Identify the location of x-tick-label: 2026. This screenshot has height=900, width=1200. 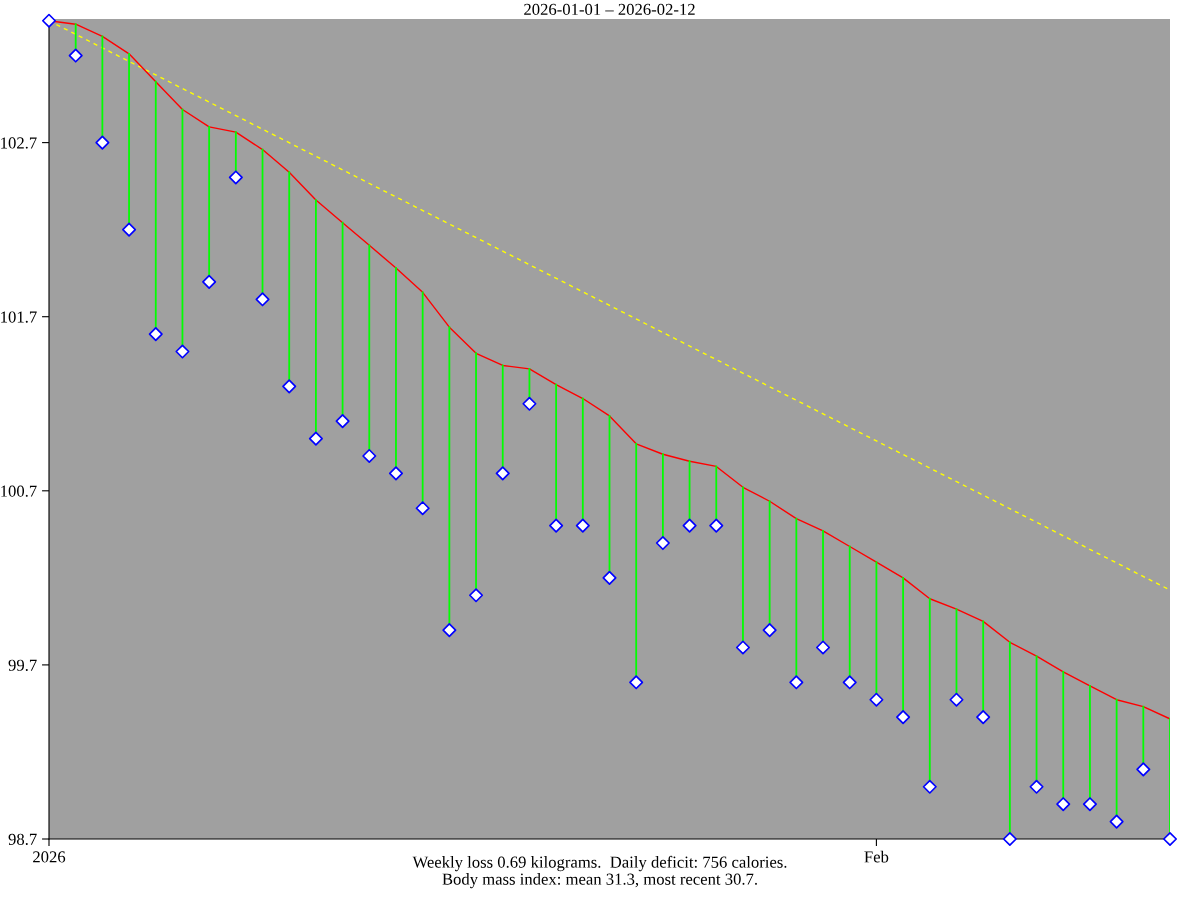
(49, 857).